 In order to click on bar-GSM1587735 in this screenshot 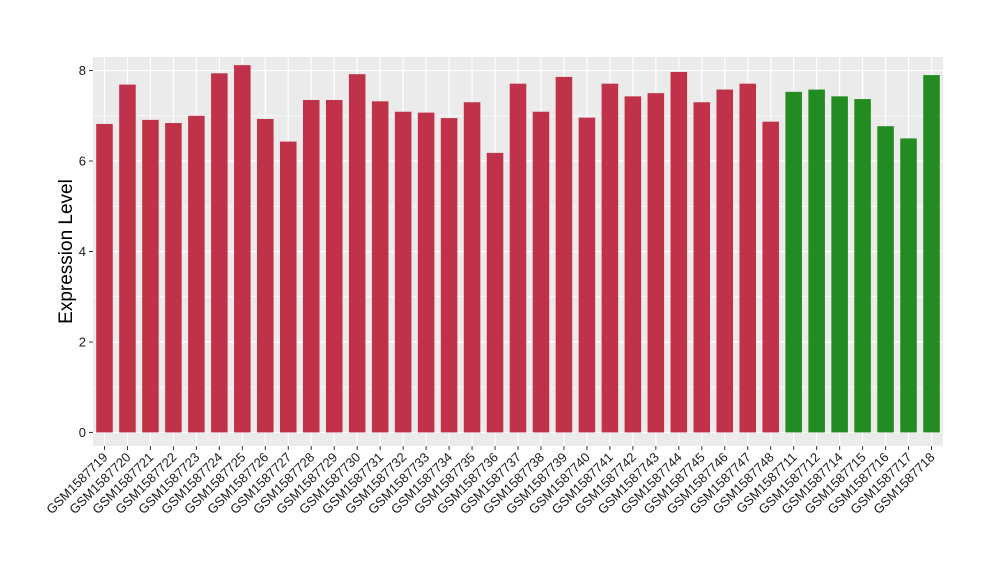, I will do `click(472, 267)`.